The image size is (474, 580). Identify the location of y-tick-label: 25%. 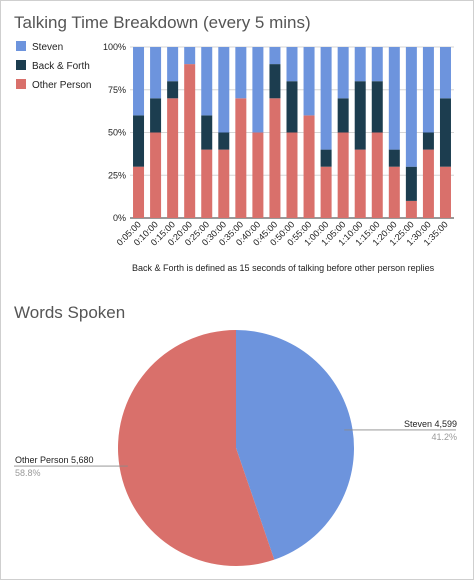
(117, 175).